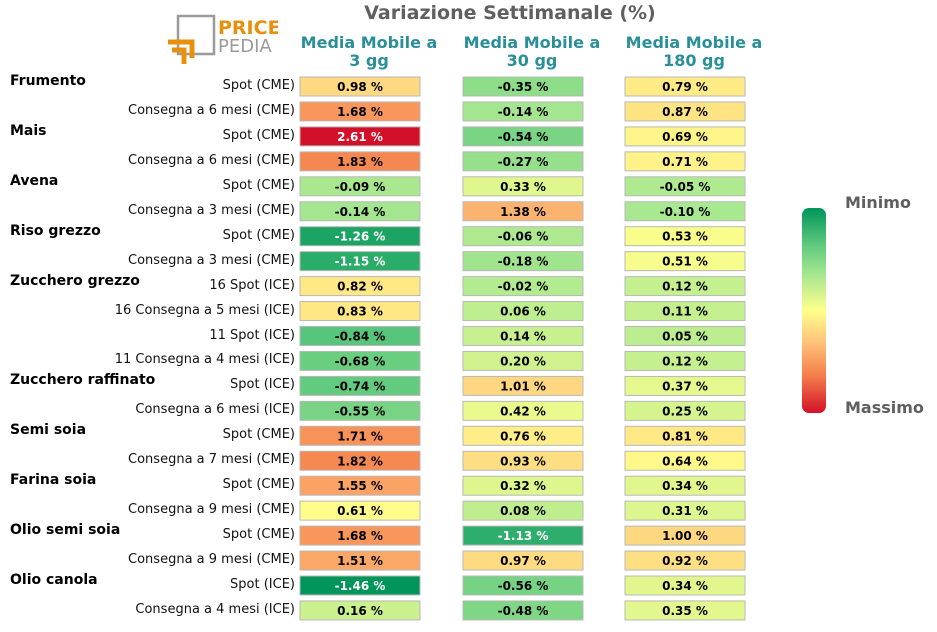 Image resolution: width=937 pixels, height=632 pixels. Describe the element at coordinates (360, 312) in the screenshot. I see `heatmap-cell-value: 0.83 %` at that location.